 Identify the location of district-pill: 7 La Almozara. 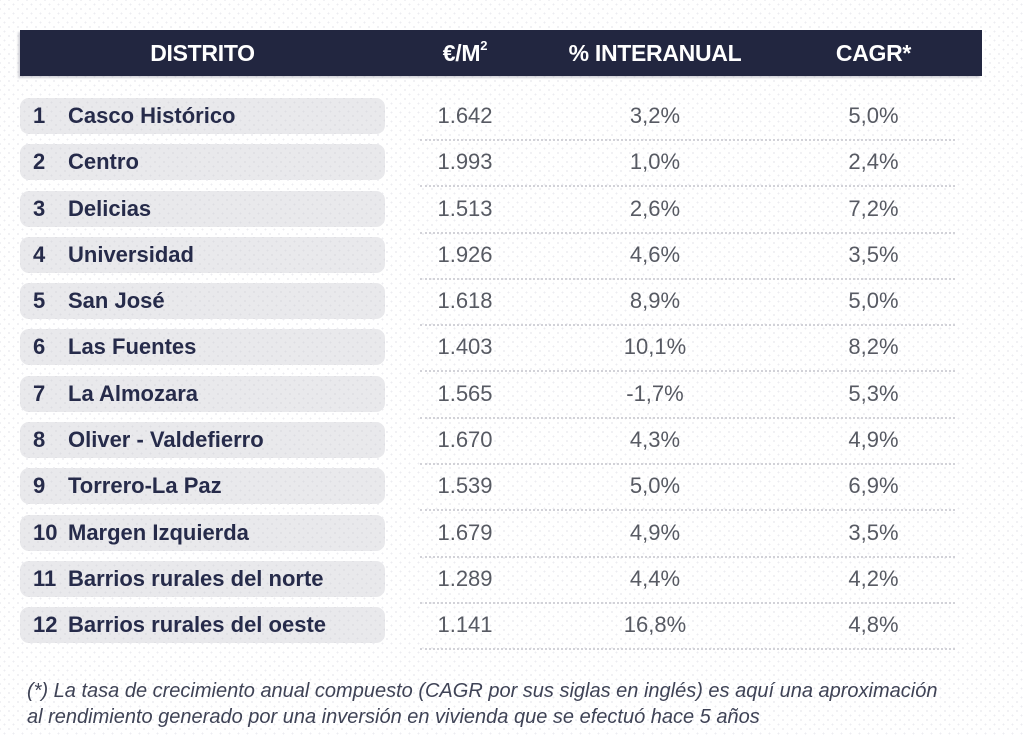
(202, 393).